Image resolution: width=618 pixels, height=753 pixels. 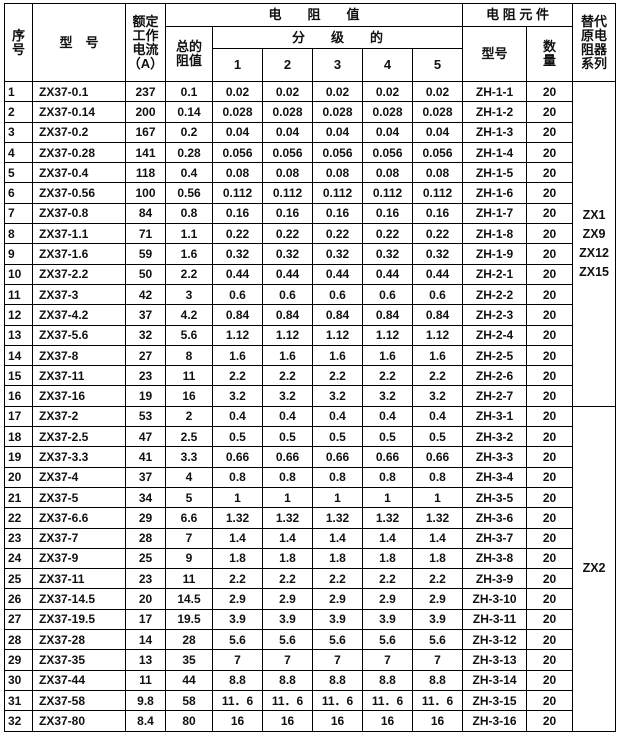 What do you see at coordinates (18, 315) in the screenshot?
I see `cell-index: 12` at bounding box center [18, 315].